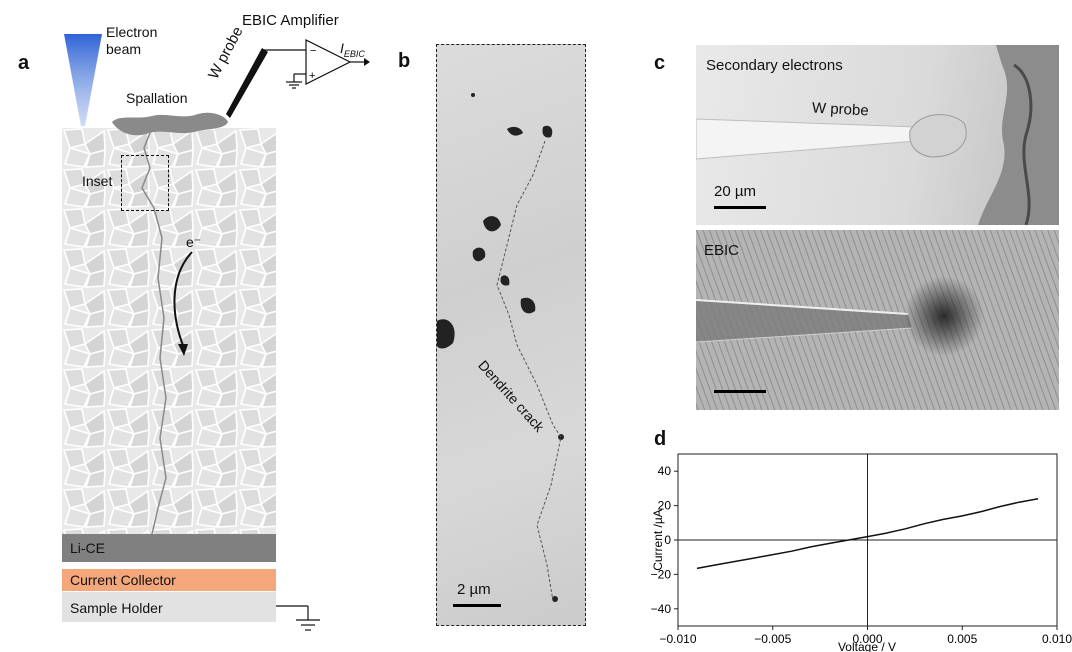 The height and width of the screenshot is (652, 1072). I want to click on y-tick-label: −40, so click(661, 609).